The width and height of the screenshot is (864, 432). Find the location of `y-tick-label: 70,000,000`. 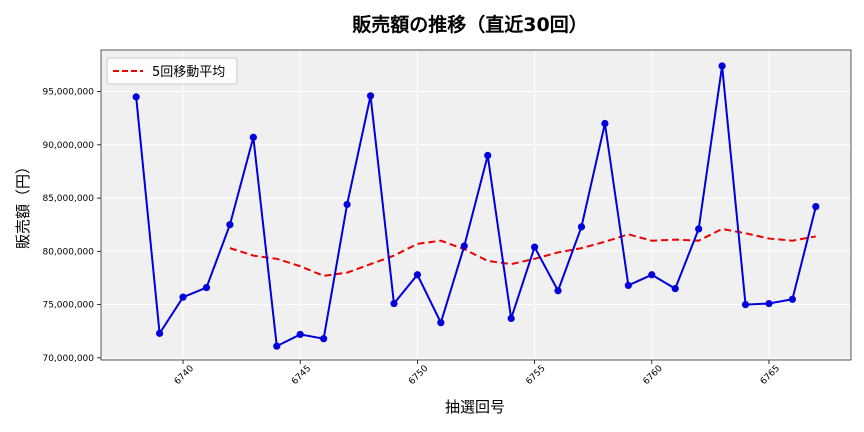

y-tick-label: 70,000,000 is located at coordinates (68, 359).